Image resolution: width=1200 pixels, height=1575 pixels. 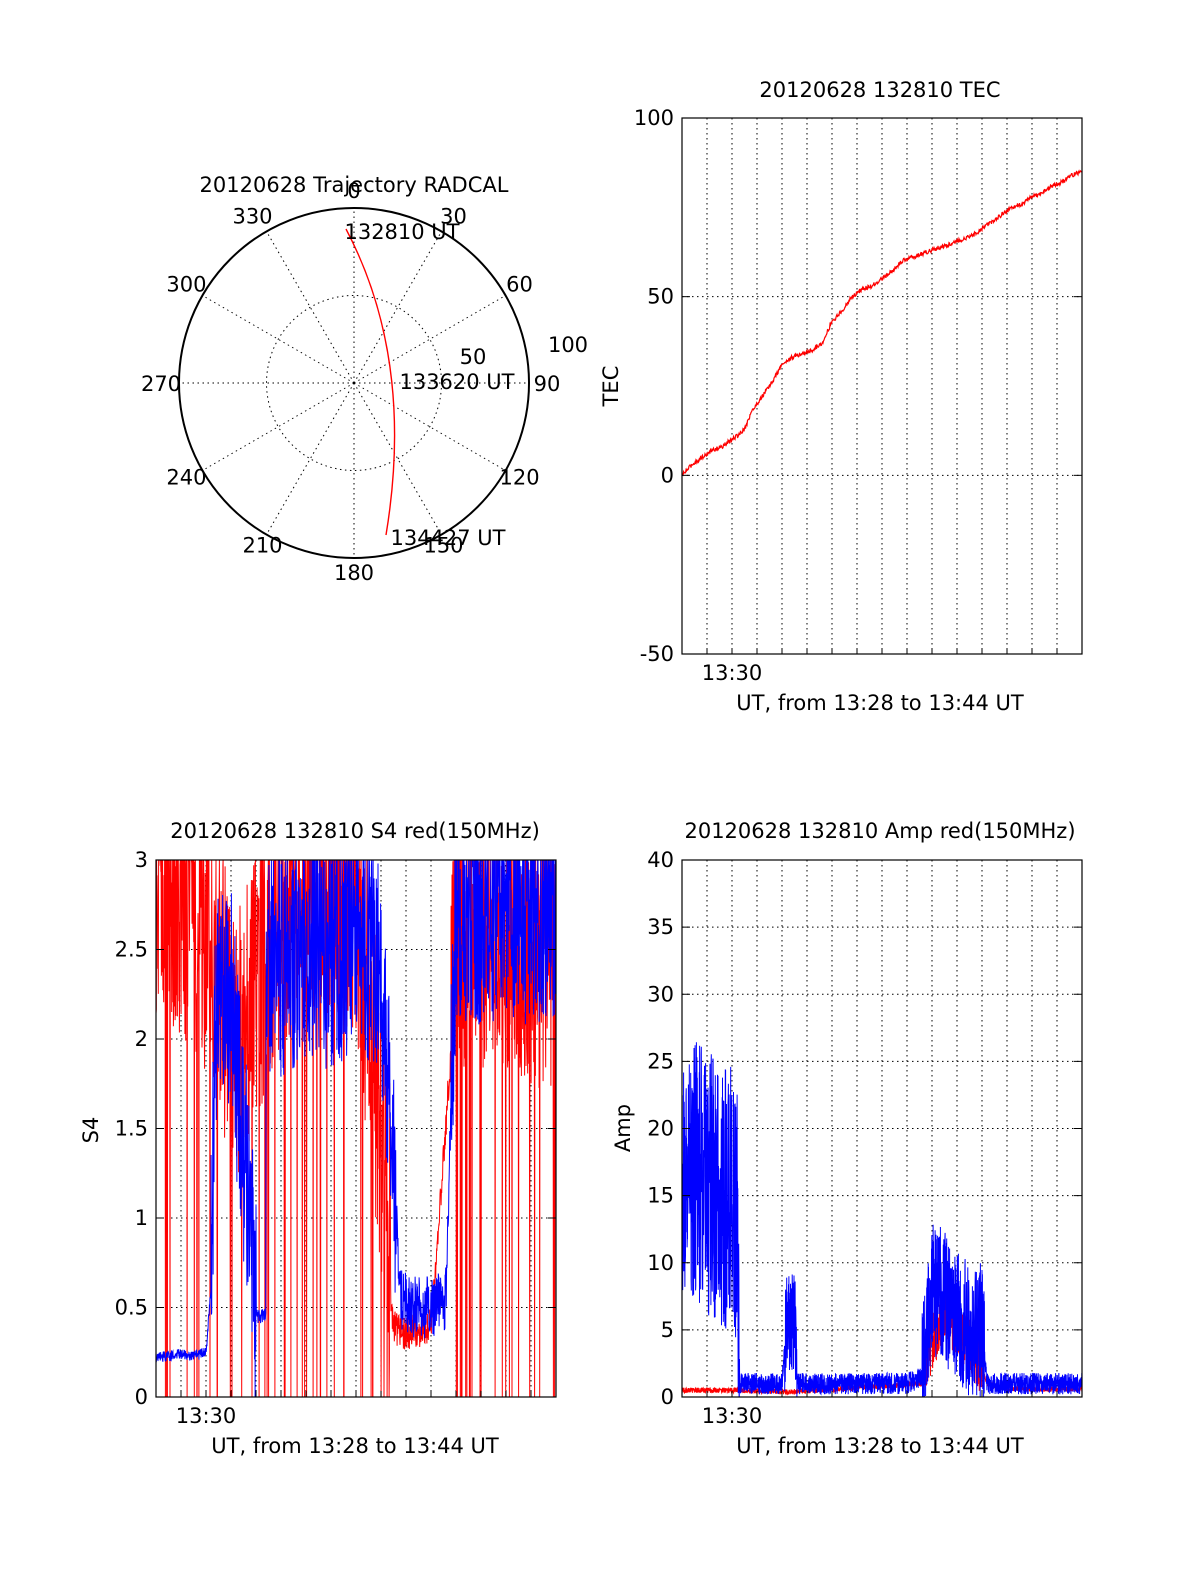 I want to click on amp-ytick-label: 5, so click(x=667, y=1330).